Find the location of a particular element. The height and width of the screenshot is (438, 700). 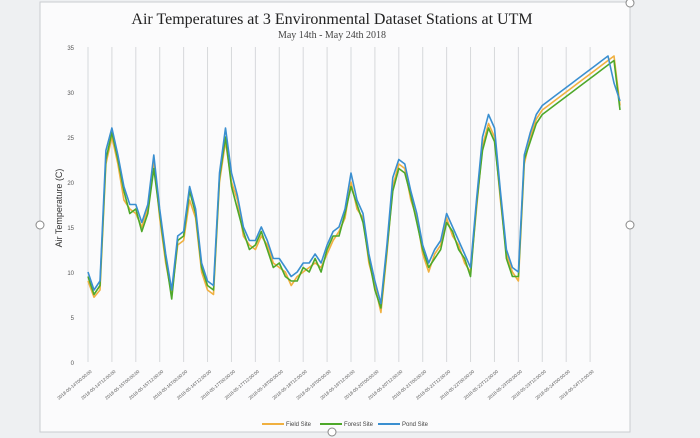

legend-label: Field Site is located at coordinates (299, 425).